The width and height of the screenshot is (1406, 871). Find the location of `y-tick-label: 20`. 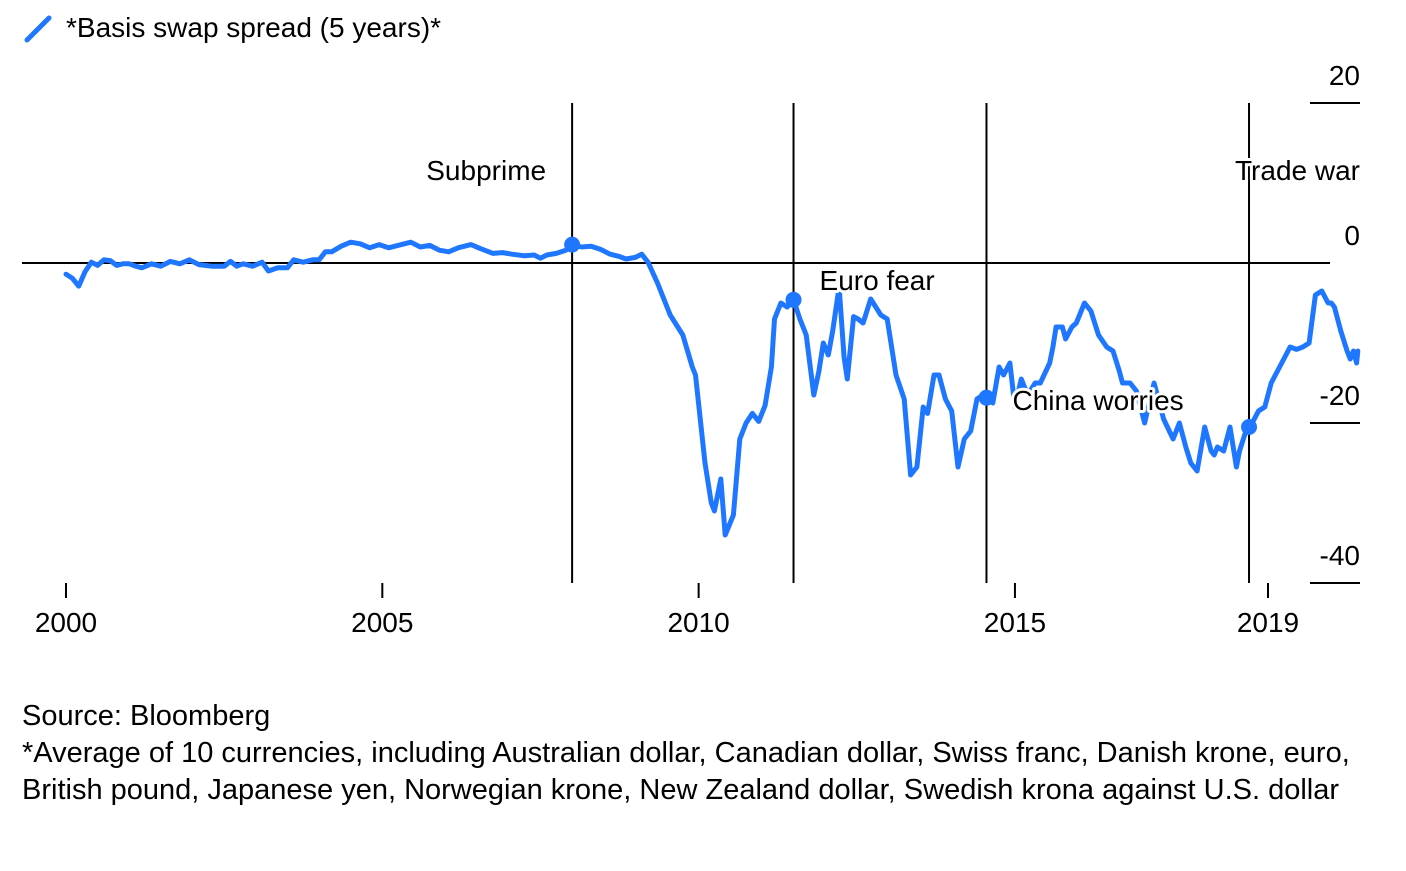

y-tick-label: 20 is located at coordinates (1344, 75).